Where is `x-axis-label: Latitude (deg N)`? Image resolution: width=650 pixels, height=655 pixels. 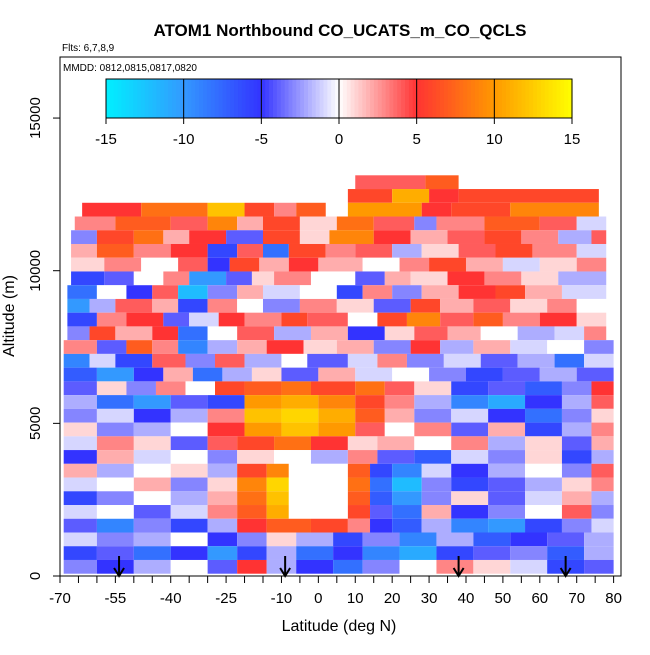 x-axis-label: Latitude (deg N) is located at coordinates (339, 626).